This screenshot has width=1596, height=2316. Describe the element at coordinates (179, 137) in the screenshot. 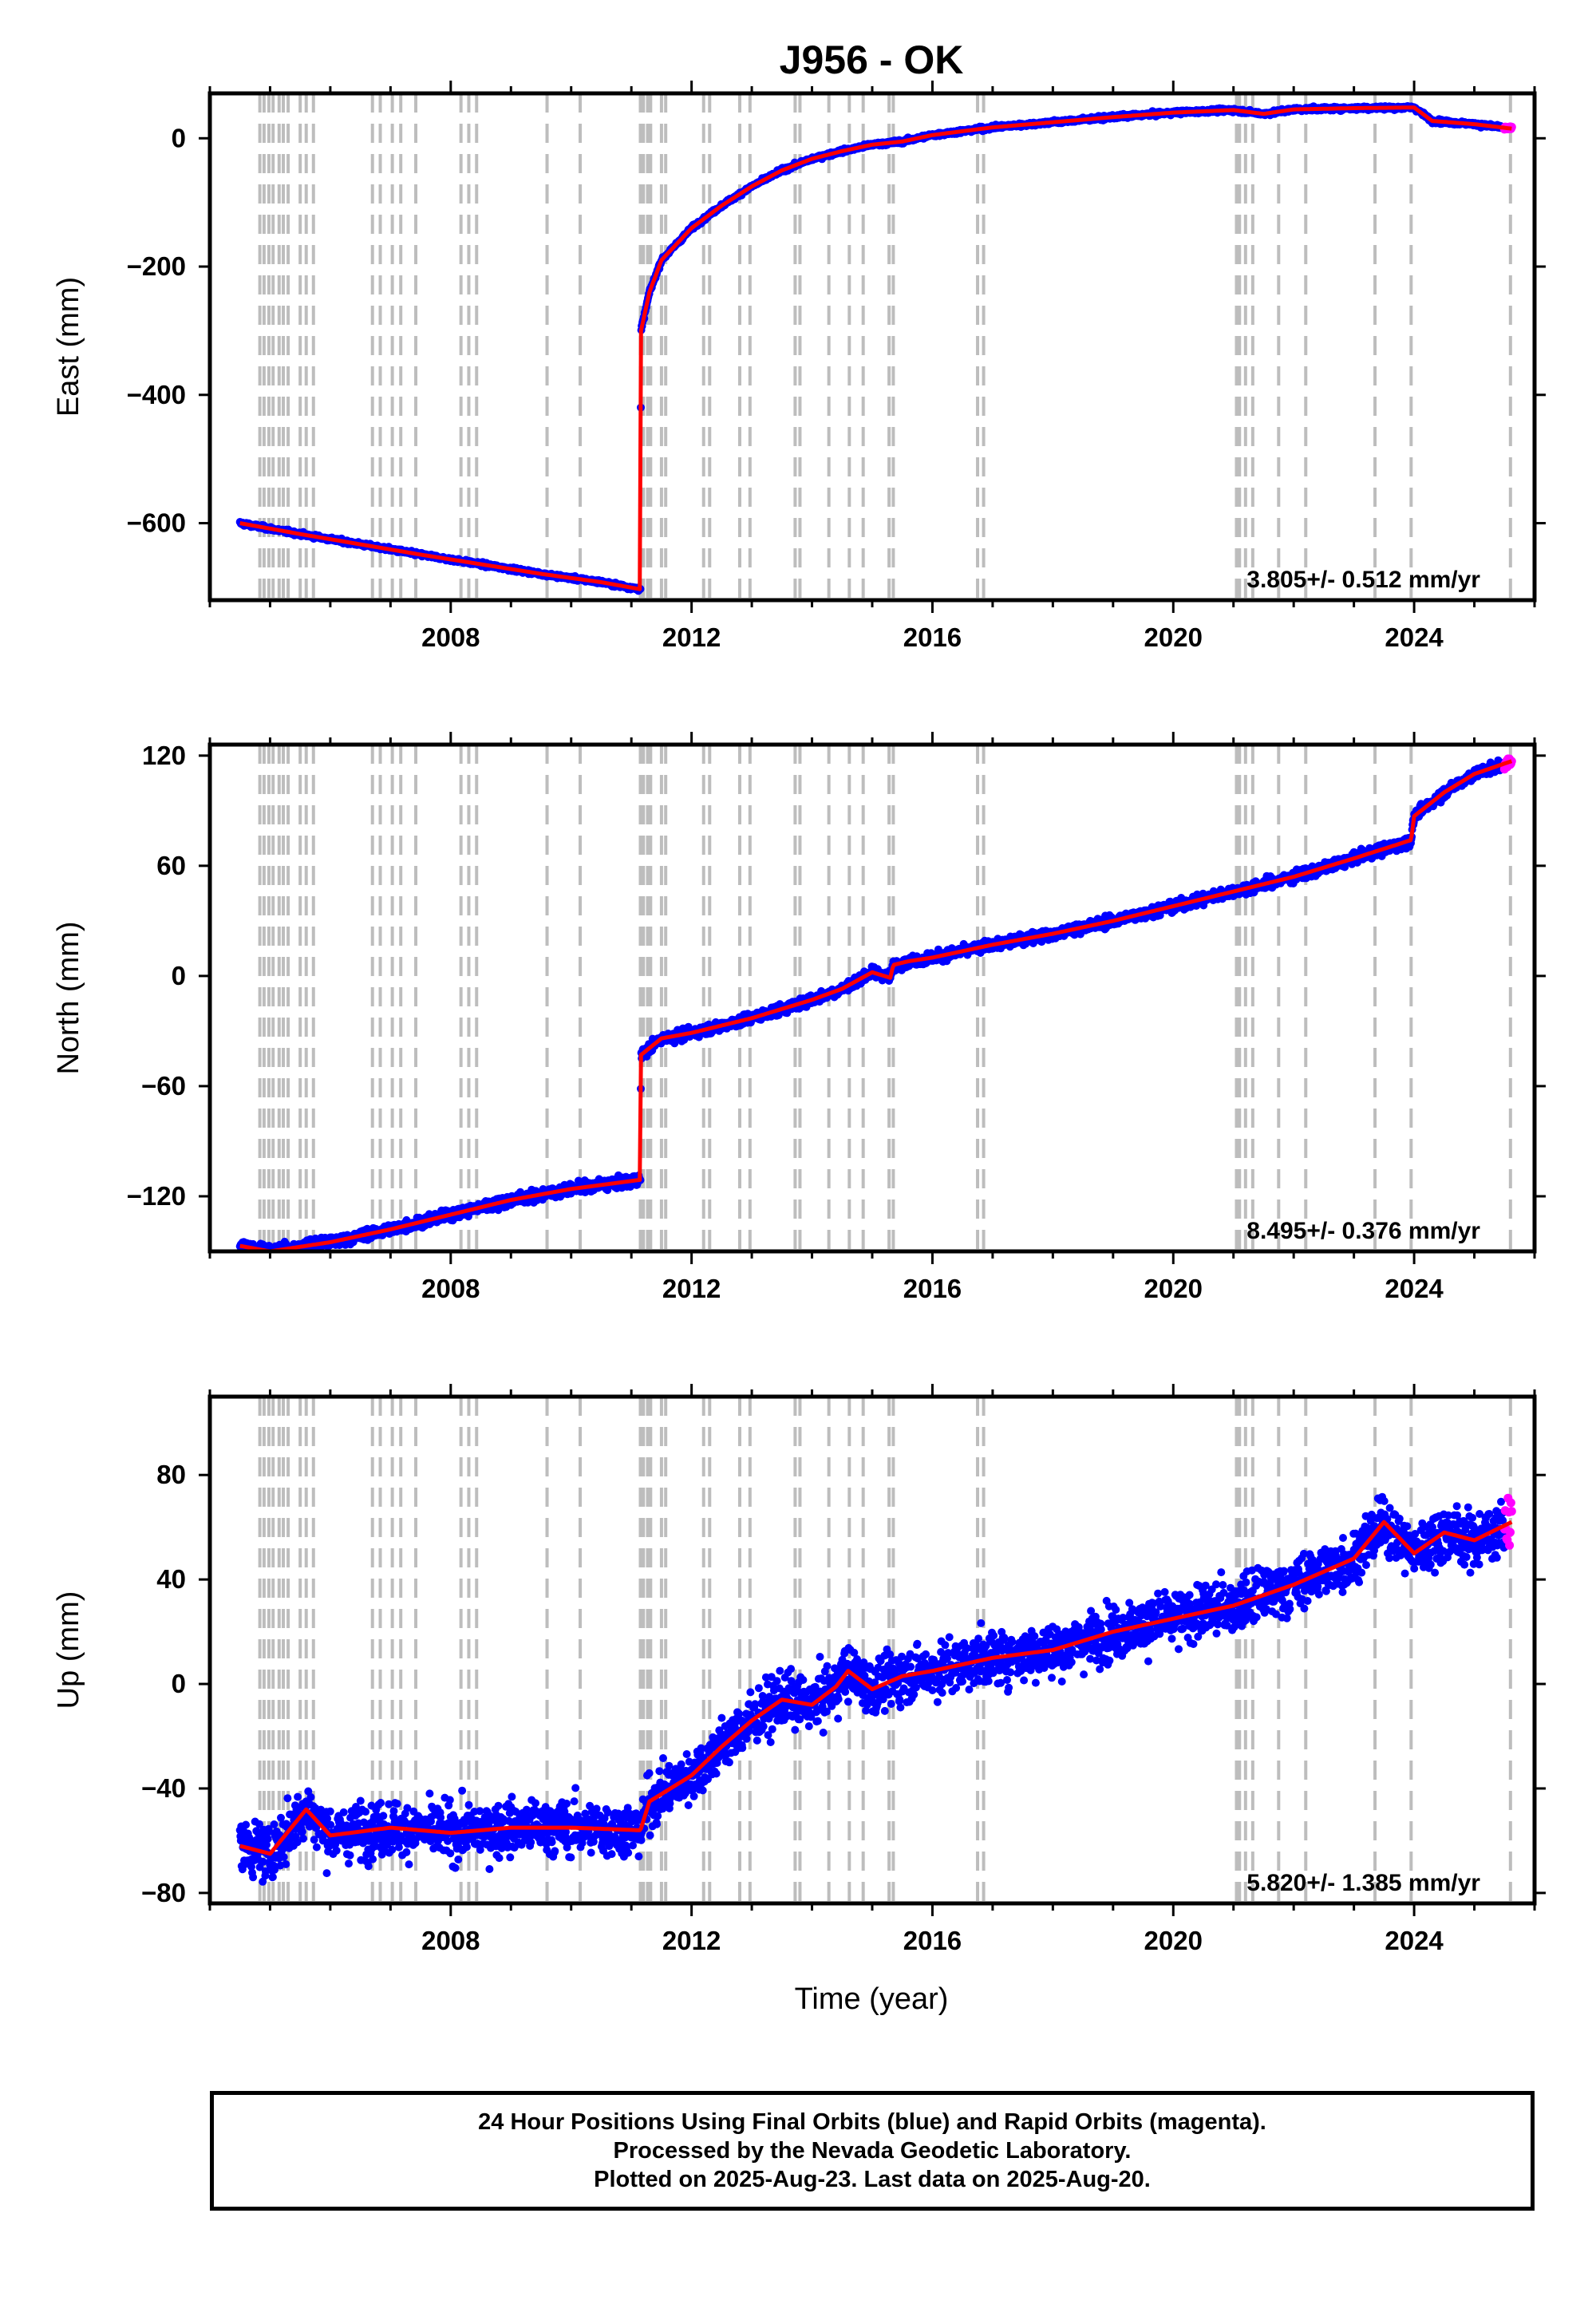

I see `y-tick-label: 0` at that location.